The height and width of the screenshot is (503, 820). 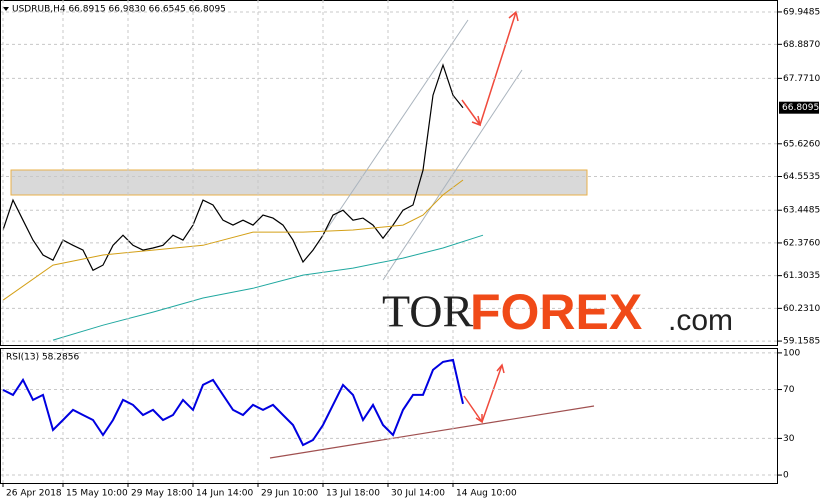 I want to click on panel-title: RSI(13) 58.2856, so click(x=42, y=358).